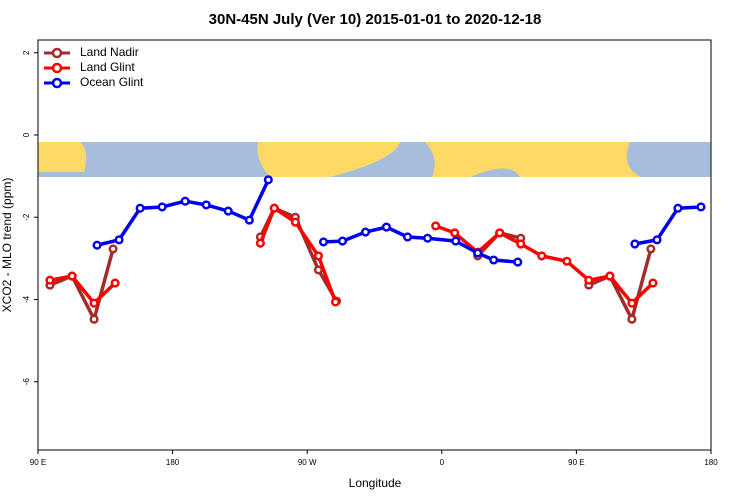 This screenshot has height=500, width=750. What do you see at coordinates (375, 483) in the screenshot?
I see `x-axis-label: Longitude` at bounding box center [375, 483].